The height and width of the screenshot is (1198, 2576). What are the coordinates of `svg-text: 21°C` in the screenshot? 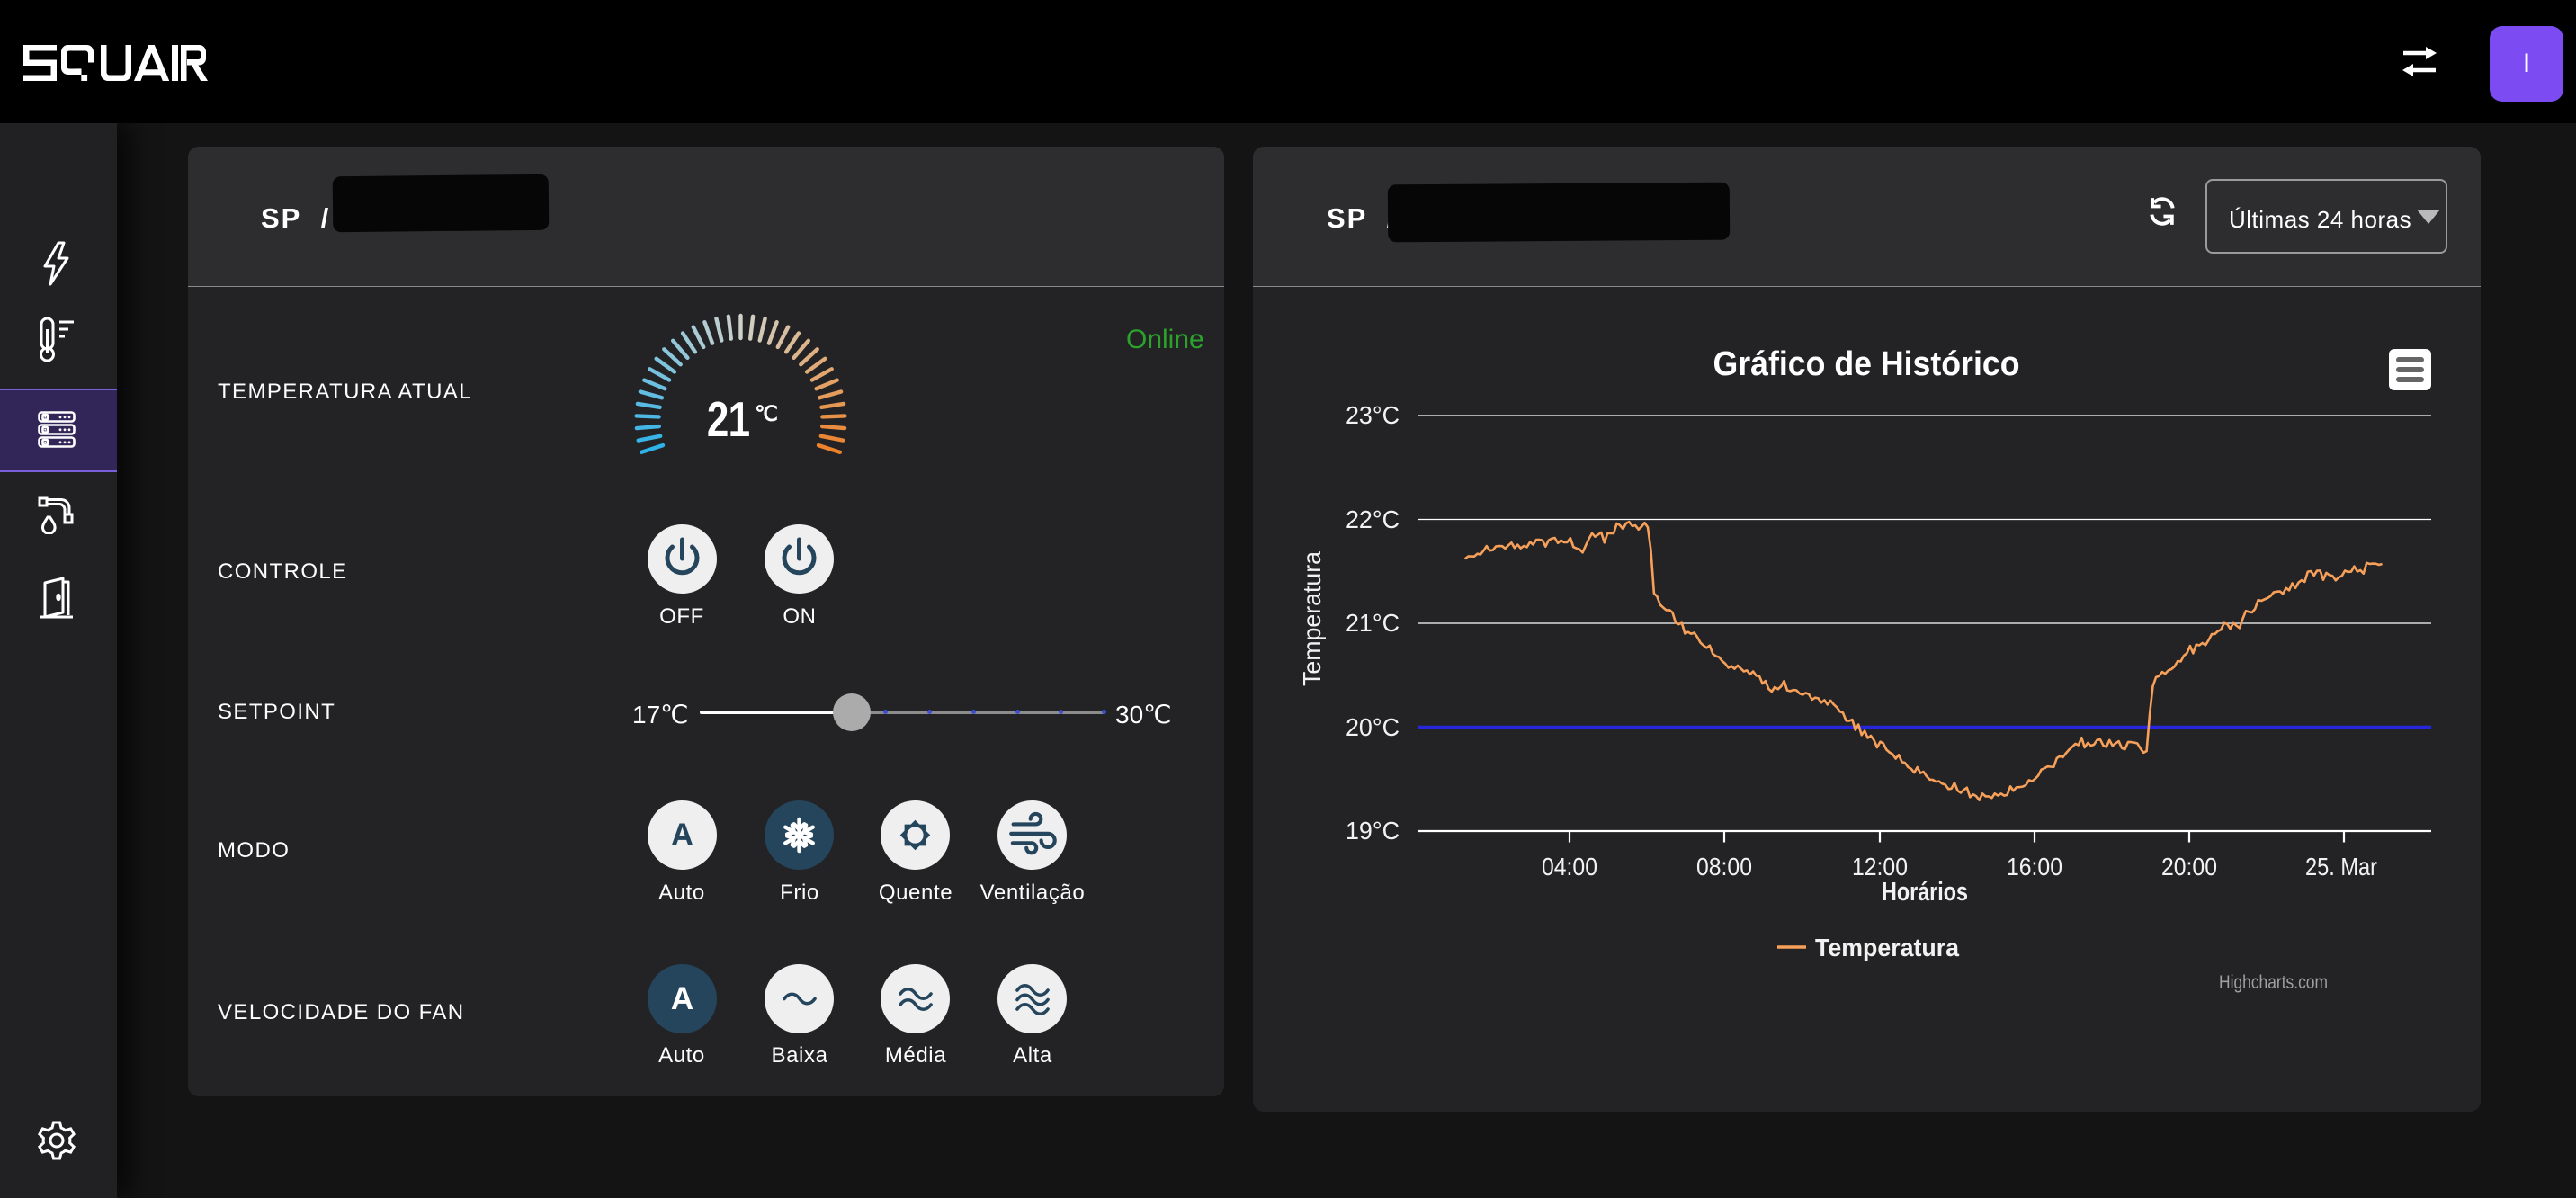 It's located at (1373, 623).